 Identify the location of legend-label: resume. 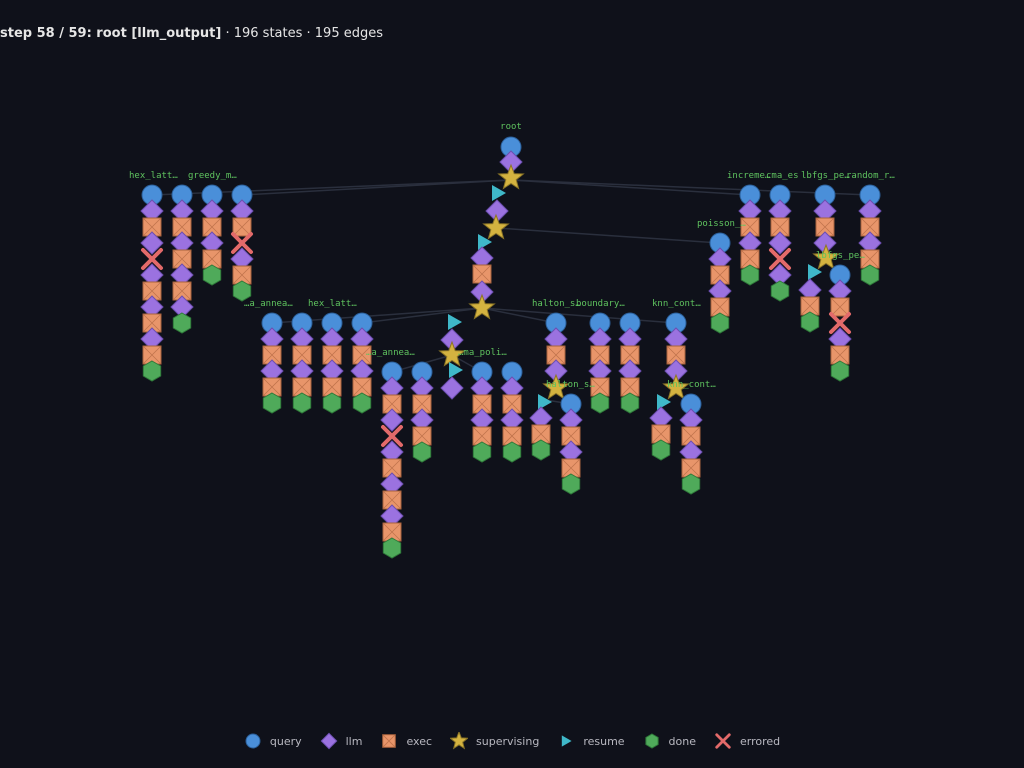
(604, 741).